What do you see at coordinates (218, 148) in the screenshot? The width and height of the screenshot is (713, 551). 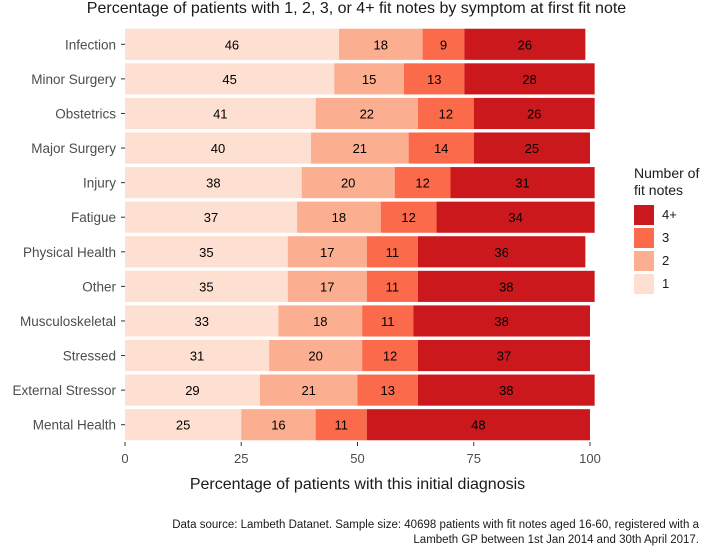 I see `data-label: 40` at bounding box center [218, 148].